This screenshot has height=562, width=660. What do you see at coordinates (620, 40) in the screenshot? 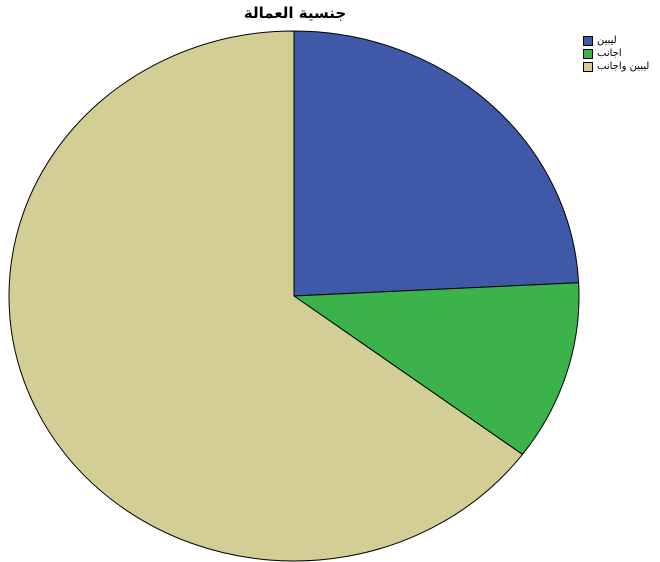
I see `legend-item: ليبين` at bounding box center [620, 40].